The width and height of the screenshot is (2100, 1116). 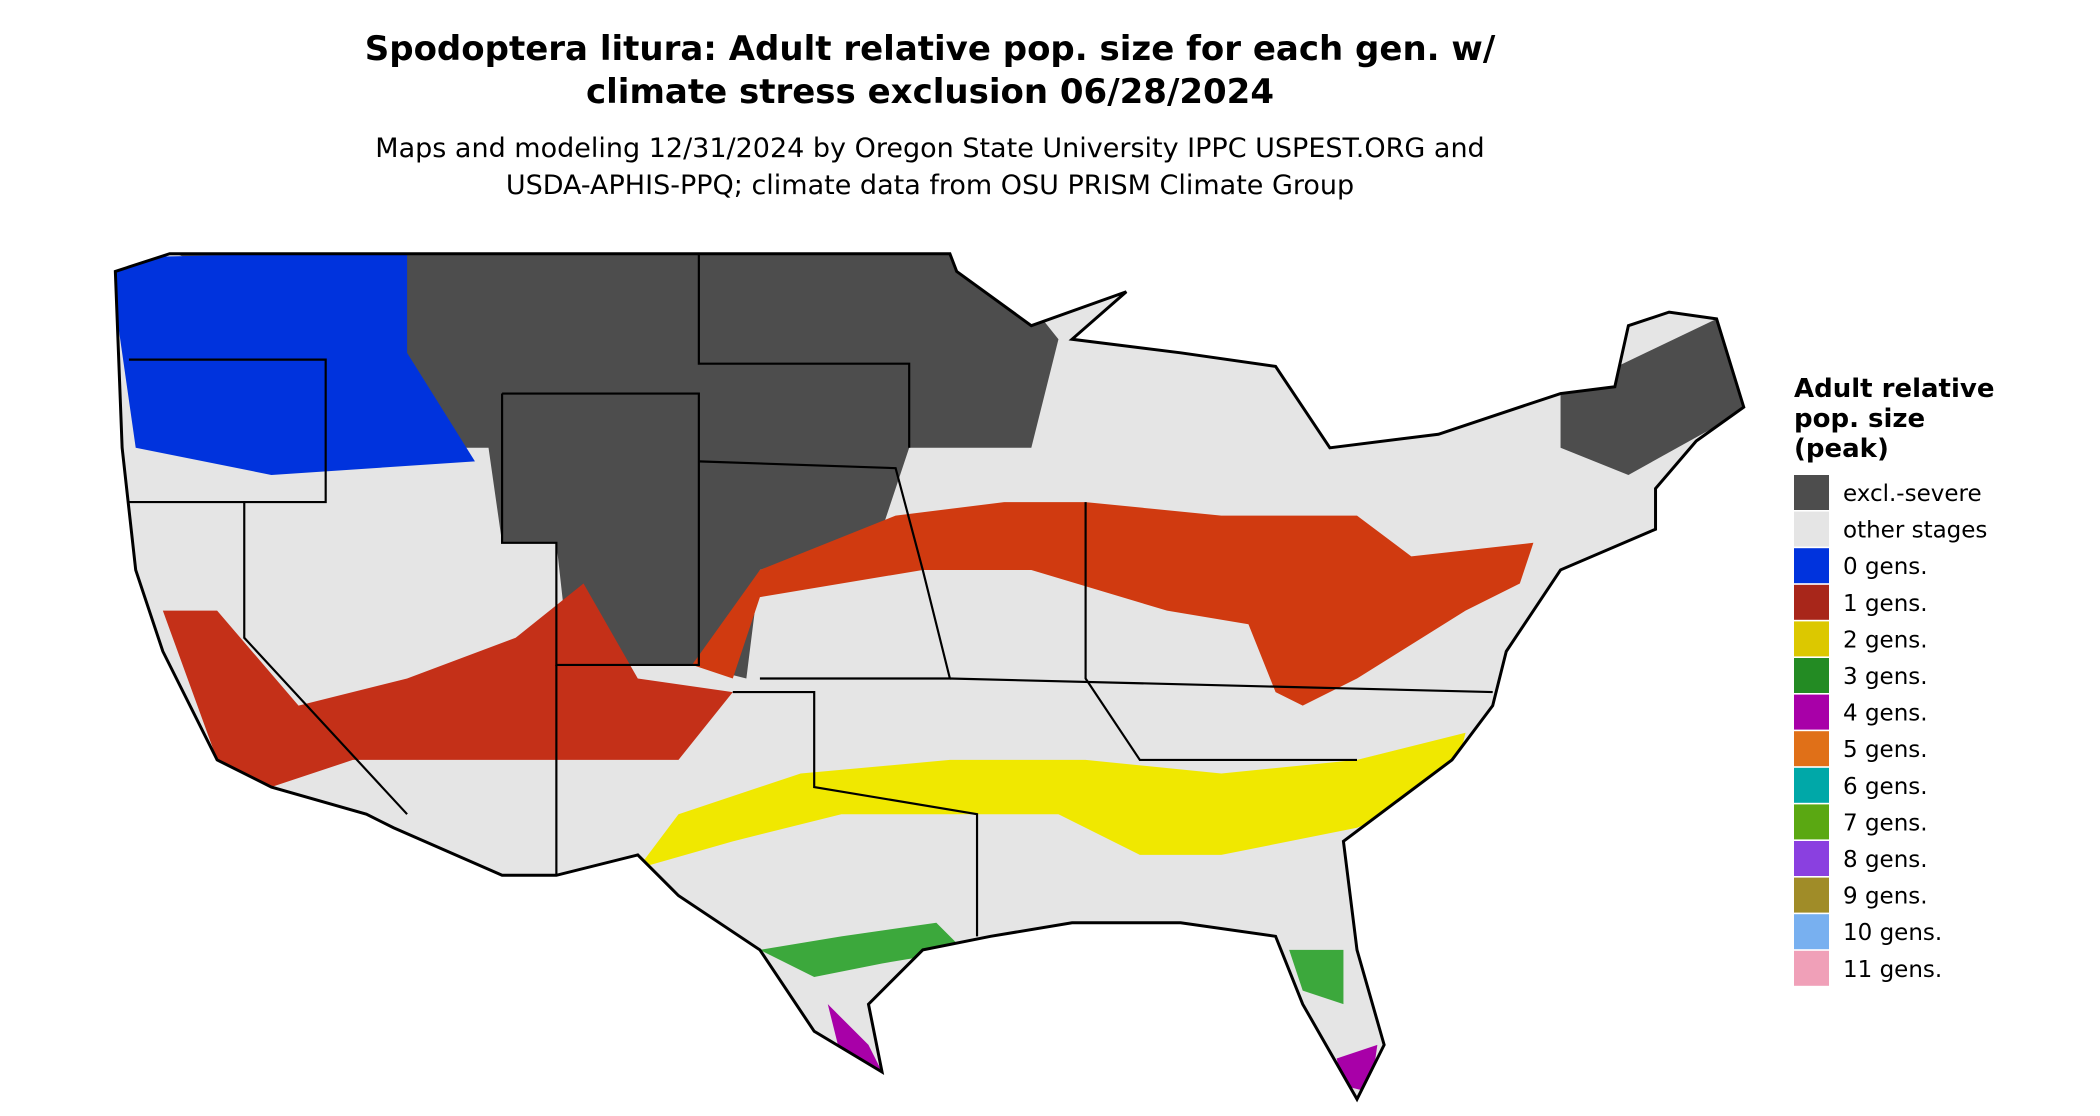 I want to click on legend-label: 6 gens., so click(x=1885, y=787).